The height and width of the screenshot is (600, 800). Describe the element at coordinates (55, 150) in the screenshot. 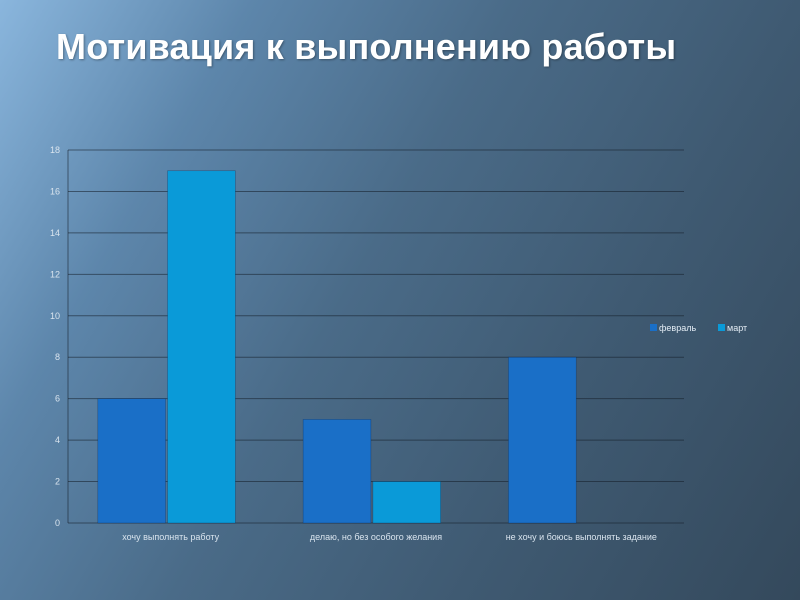

I see `y-tick-label: 18` at that location.